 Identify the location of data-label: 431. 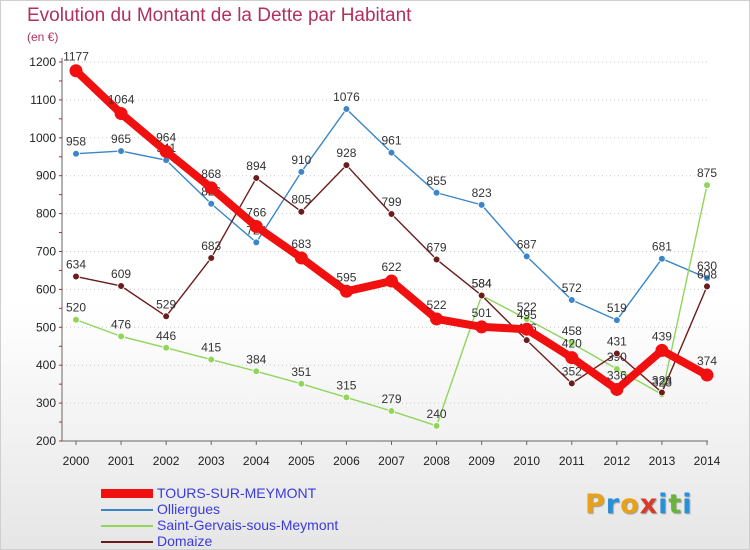
(617, 341).